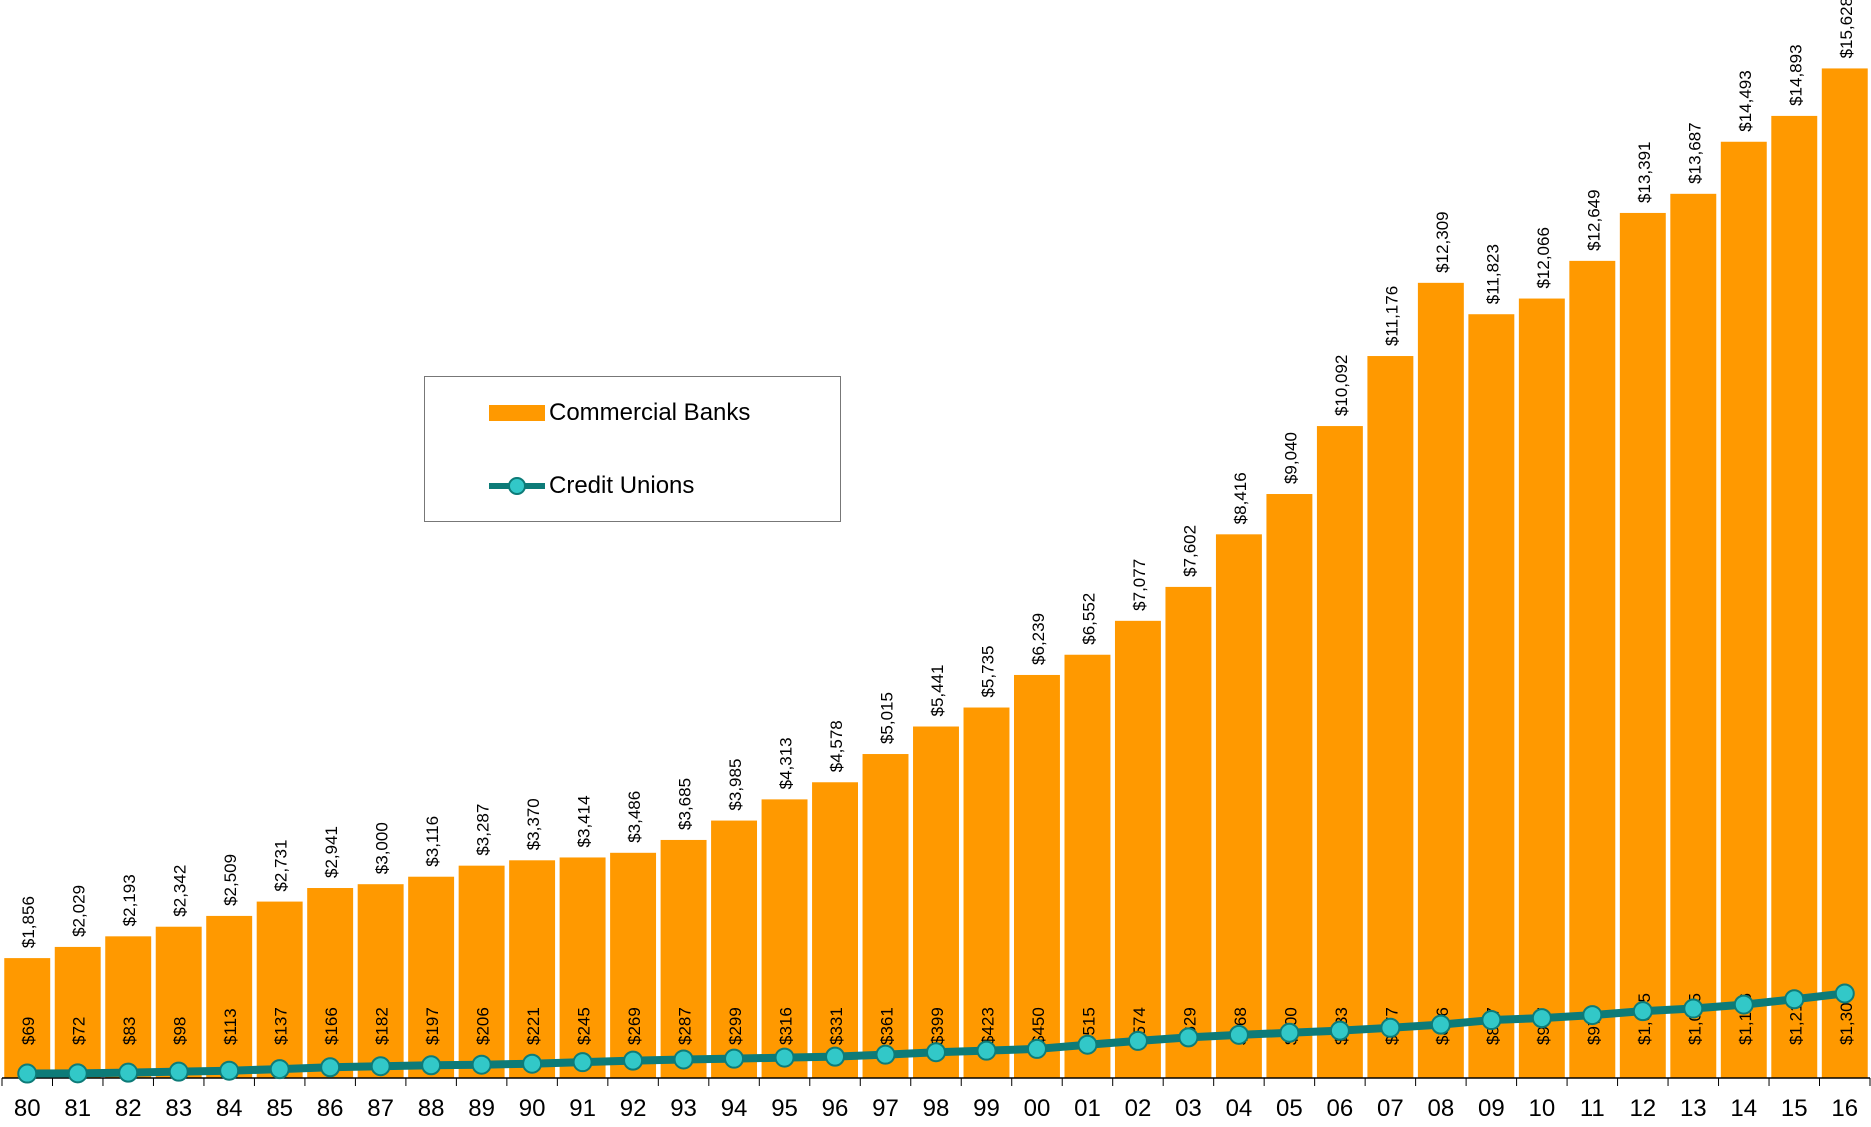 This screenshot has height=1127, width=1871. Describe the element at coordinates (936, 1082) in the screenshot. I see `x-axis-ticks` at that location.